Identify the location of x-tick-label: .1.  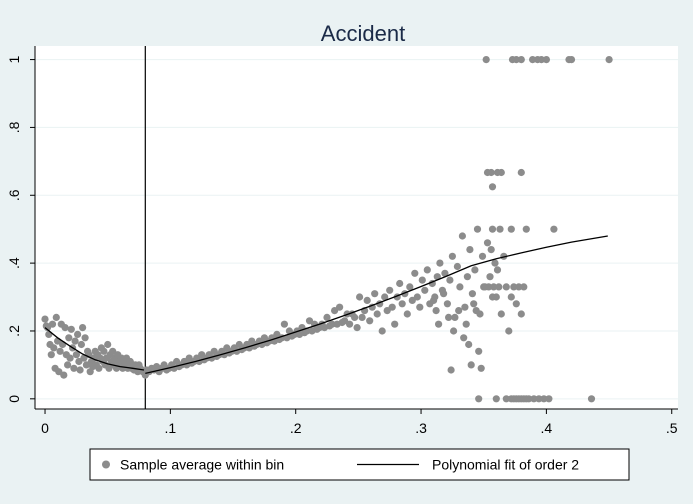
(171, 428).